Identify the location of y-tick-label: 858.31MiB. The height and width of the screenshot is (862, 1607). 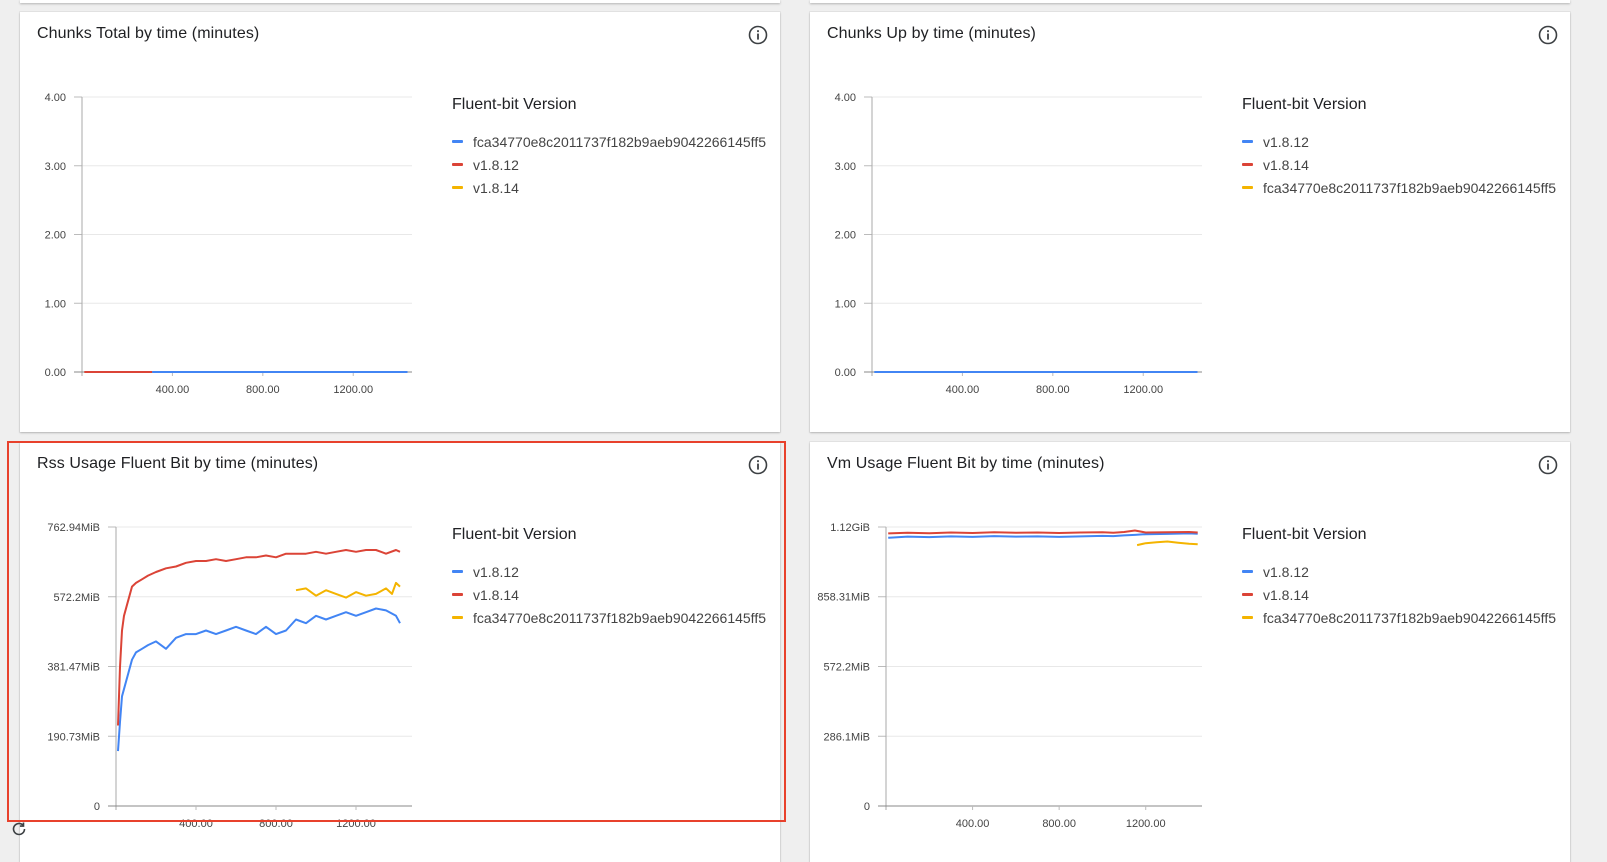
(843, 598).